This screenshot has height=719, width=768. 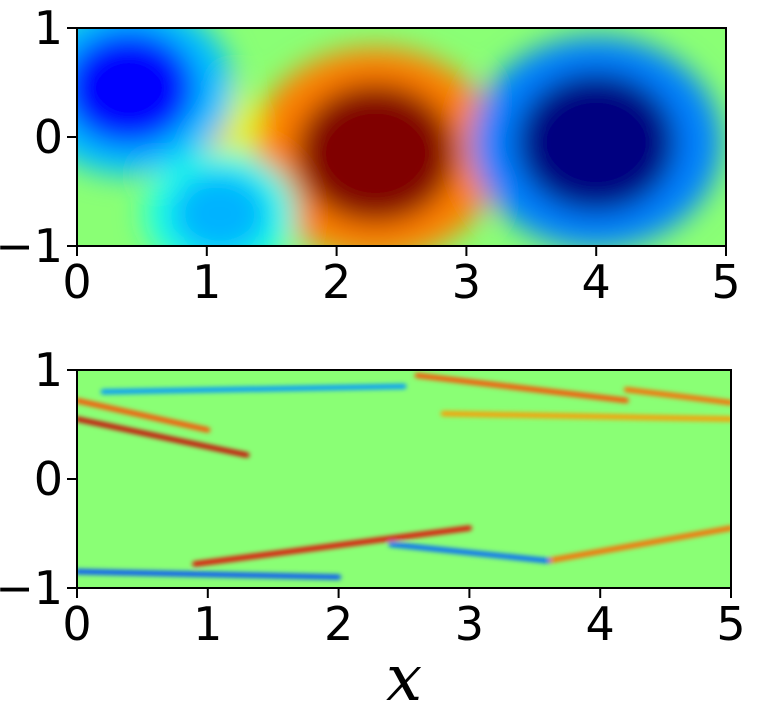 What do you see at coordinates (375, 153) in the screenshot?
I see `heatmap-high-region` at bounding box center [375, 153].